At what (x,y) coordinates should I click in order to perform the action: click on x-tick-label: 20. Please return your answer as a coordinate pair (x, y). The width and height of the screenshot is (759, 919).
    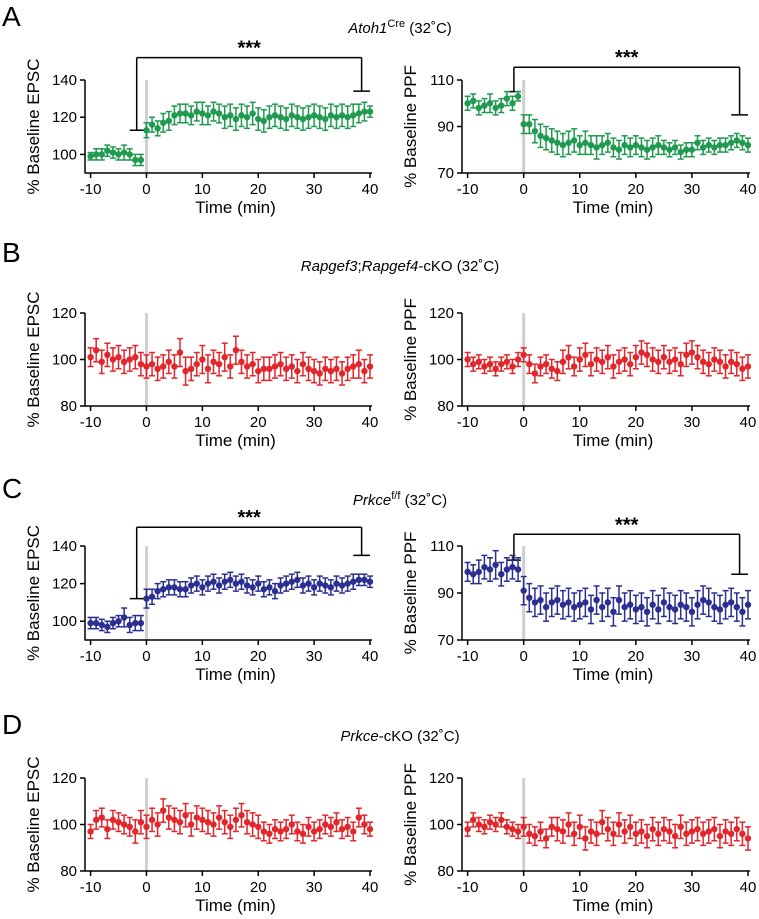
    Looking at the image, I should click on (258, 656).